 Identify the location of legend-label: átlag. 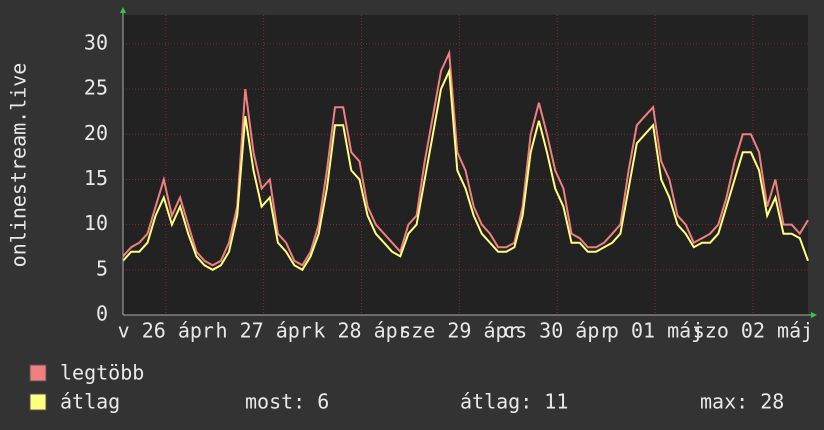
(90, 402).